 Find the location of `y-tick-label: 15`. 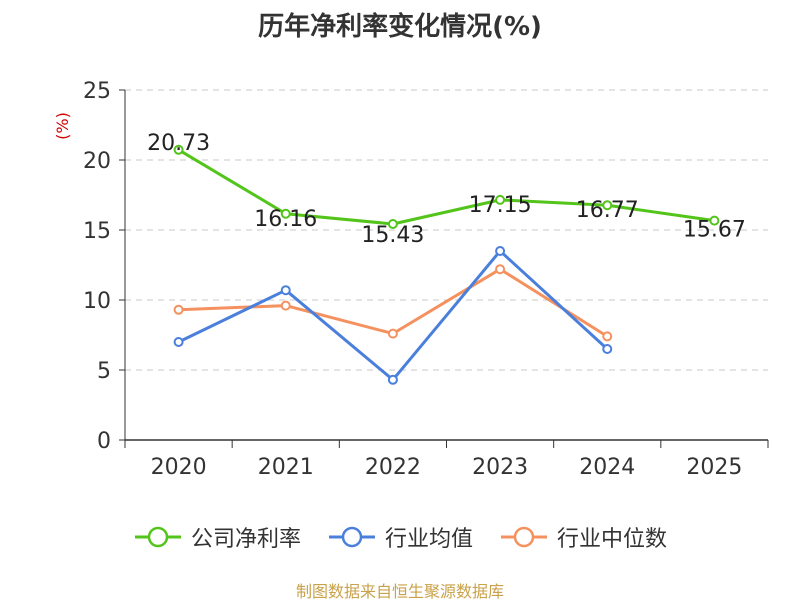

y-tick-label: 15 is located at coordinates (97, 231).